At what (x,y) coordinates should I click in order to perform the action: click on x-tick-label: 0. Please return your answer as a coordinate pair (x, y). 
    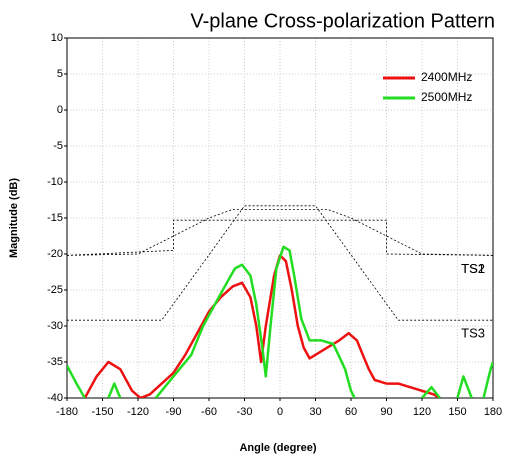
    Looking at the image, I should click on (280, 412).